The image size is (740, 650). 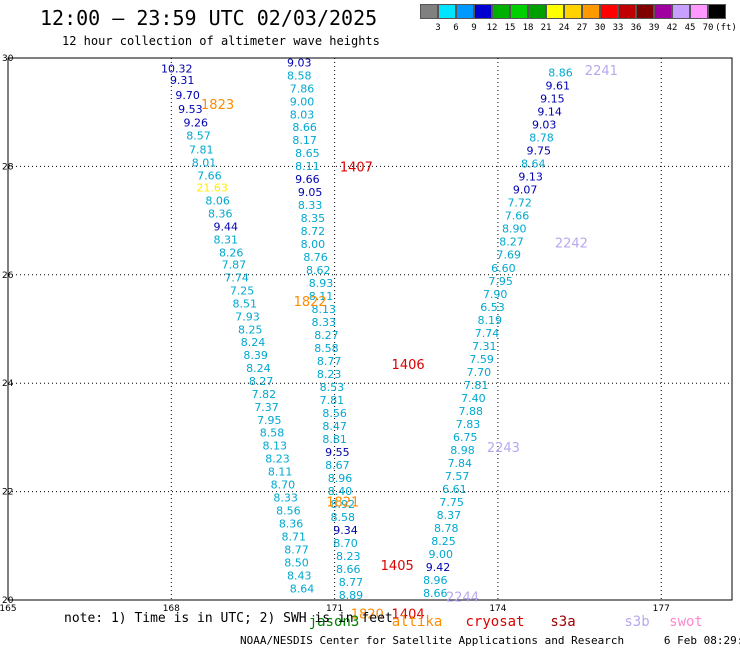 I want to click on wave-height-label: 8.40, so click(x=340, y=491).